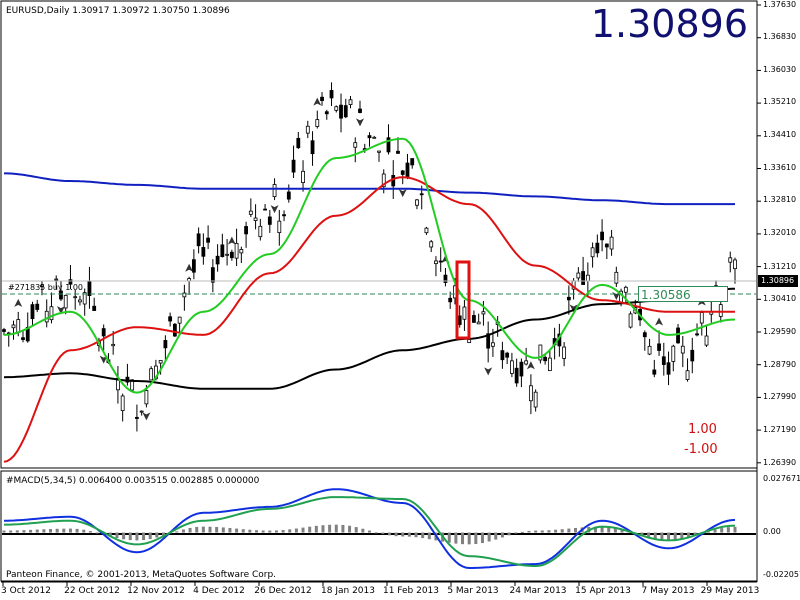  Describe the element at coordinates (772, 531) in the screenshot. I see `macd-axis-label: 0.00` at that location.